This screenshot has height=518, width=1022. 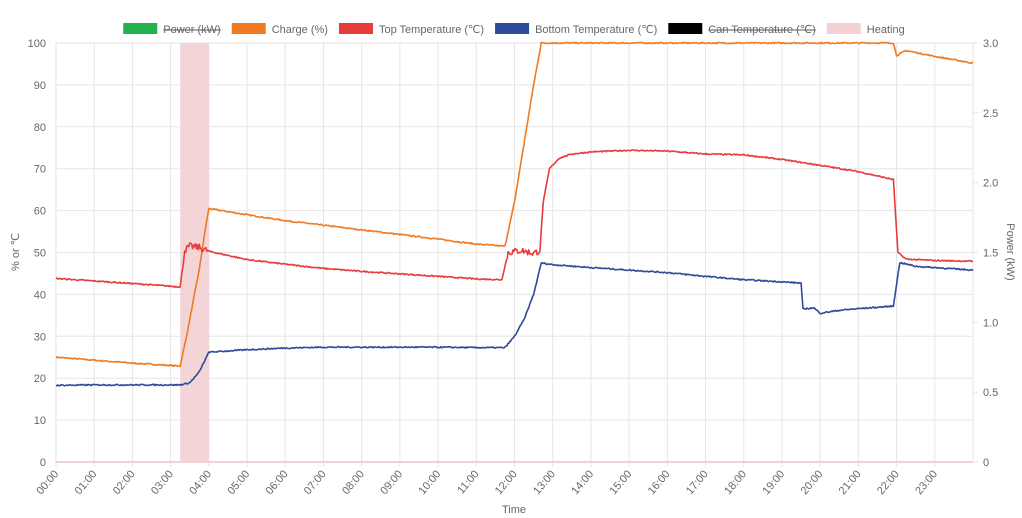 What do you see at coordinates (762, 30) in the screenshot?
I see `legend-label: Can Temperature (℃)` at bounding box center [762, 30].